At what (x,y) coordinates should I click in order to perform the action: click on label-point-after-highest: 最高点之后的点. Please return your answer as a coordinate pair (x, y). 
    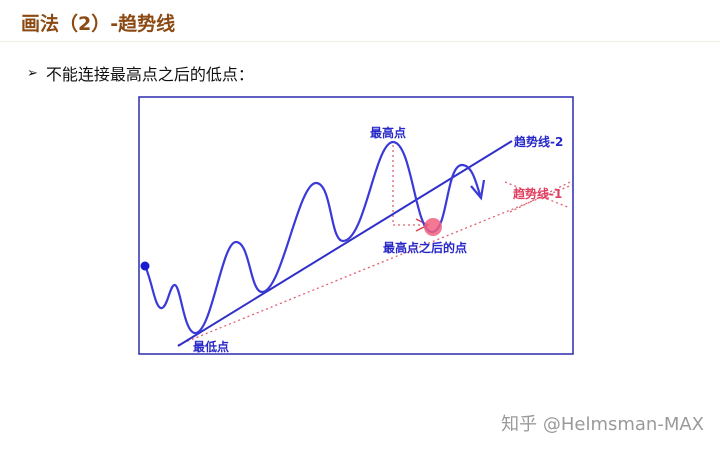
    Looking at the image, I should click on (425, 247).